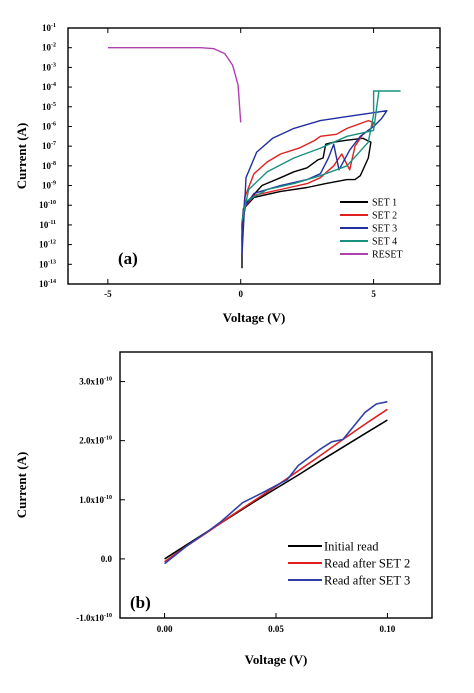 Image resolution: width=474 pixels, height=693 pixels. I want to click on panel-b-x-tick-label: 0.10, so click(388, 629).